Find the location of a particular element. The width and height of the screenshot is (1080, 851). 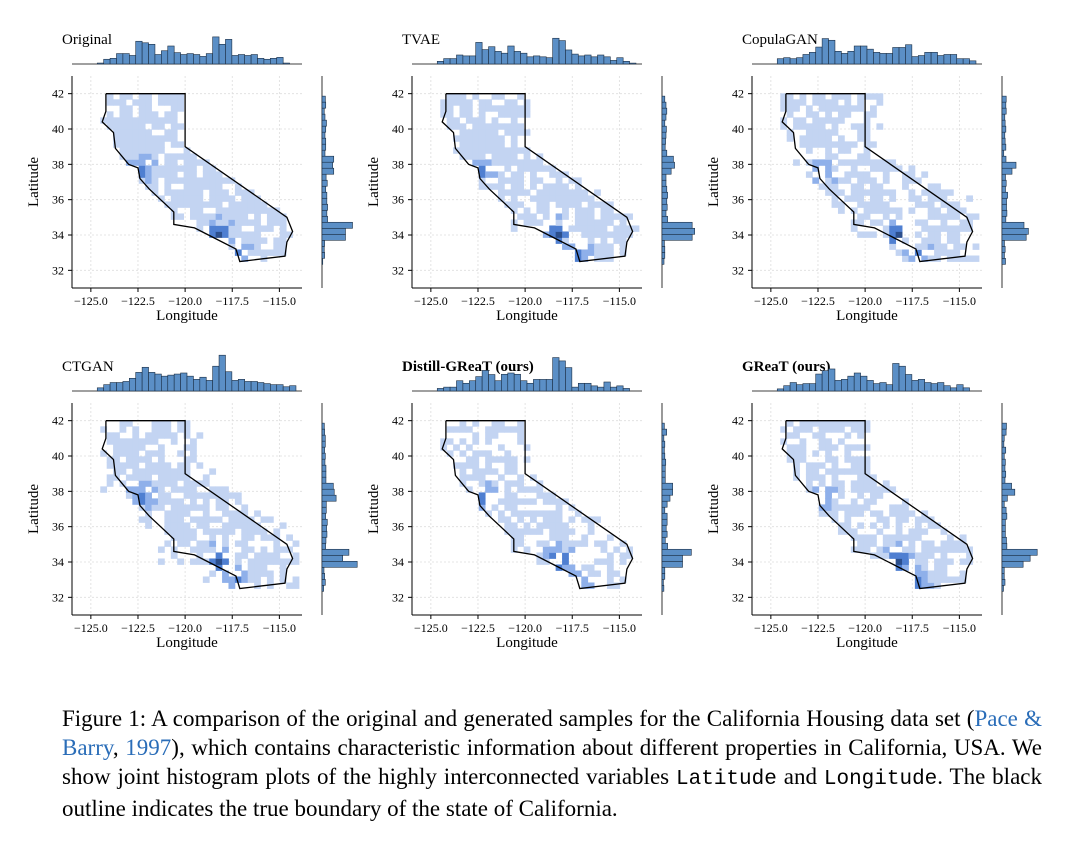

x-tick-label: −125.0 is located at coordinates (431, 301).